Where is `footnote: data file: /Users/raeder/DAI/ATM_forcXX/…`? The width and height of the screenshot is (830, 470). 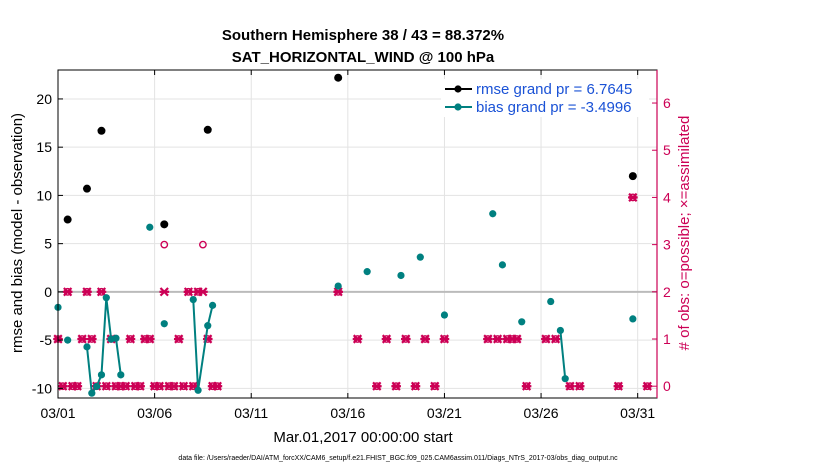 footnote: data file: /Users/raeder/DAI/ATM_forcXX/… is located at coordinates (398, 458).